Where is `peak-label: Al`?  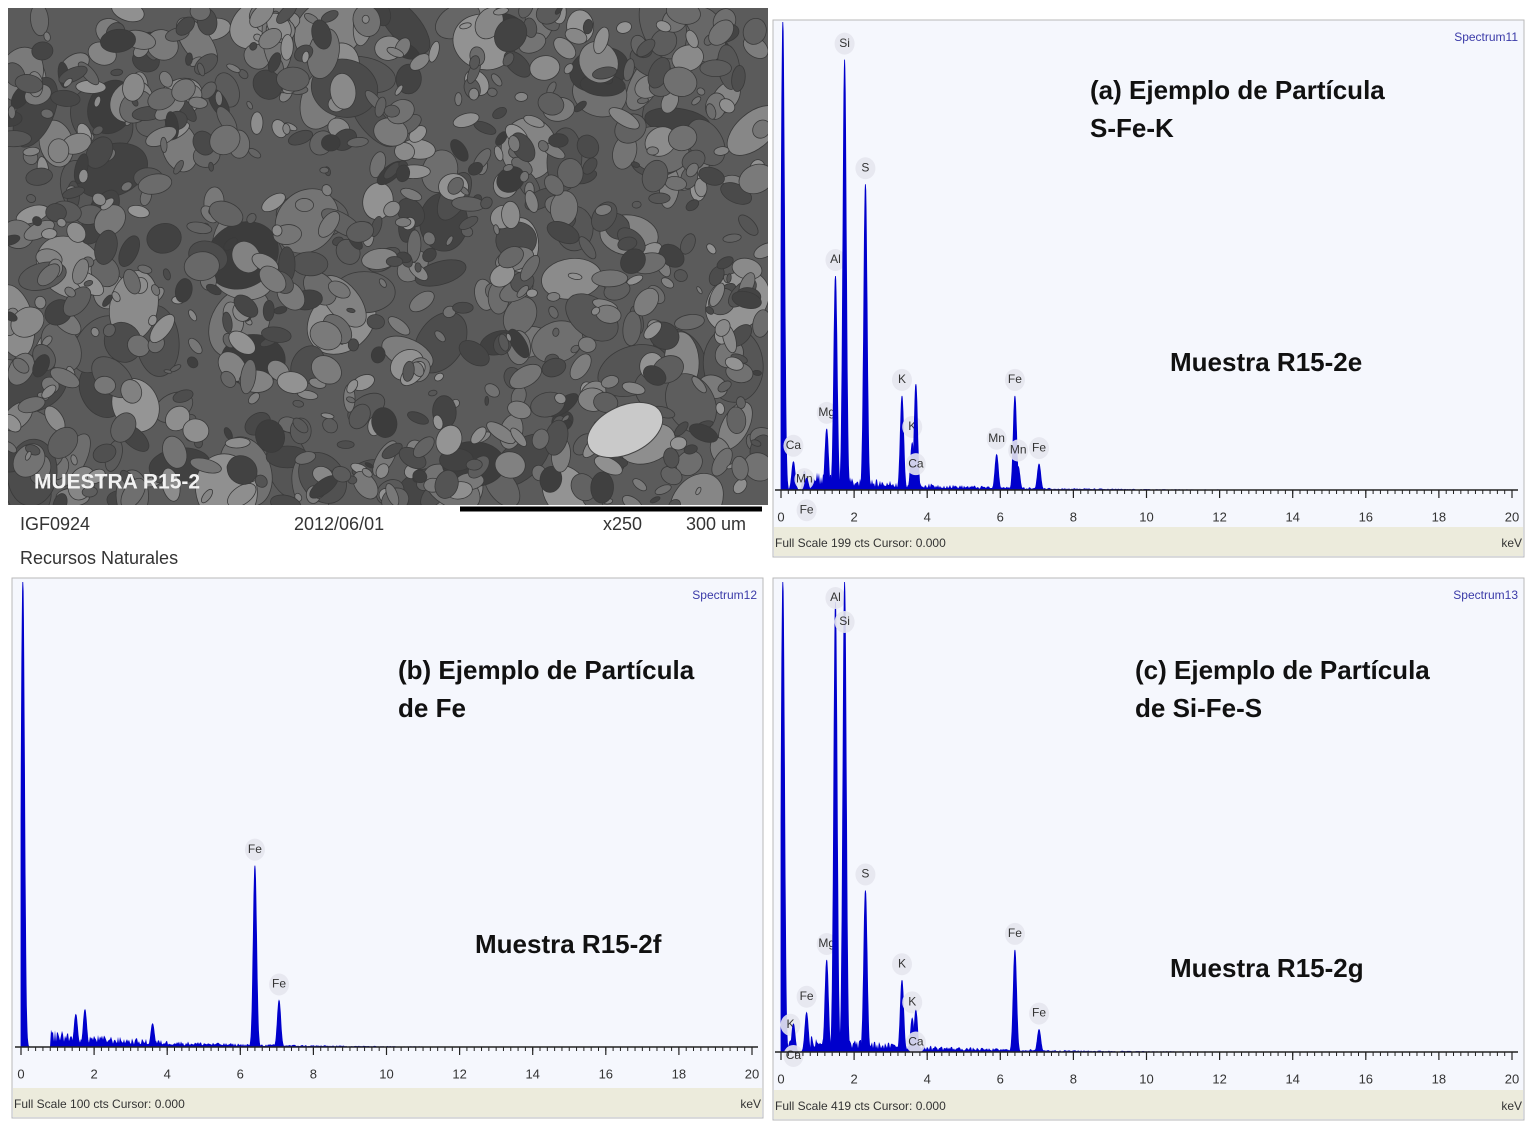
peak-label: Al is located at coordinates (835, 597).